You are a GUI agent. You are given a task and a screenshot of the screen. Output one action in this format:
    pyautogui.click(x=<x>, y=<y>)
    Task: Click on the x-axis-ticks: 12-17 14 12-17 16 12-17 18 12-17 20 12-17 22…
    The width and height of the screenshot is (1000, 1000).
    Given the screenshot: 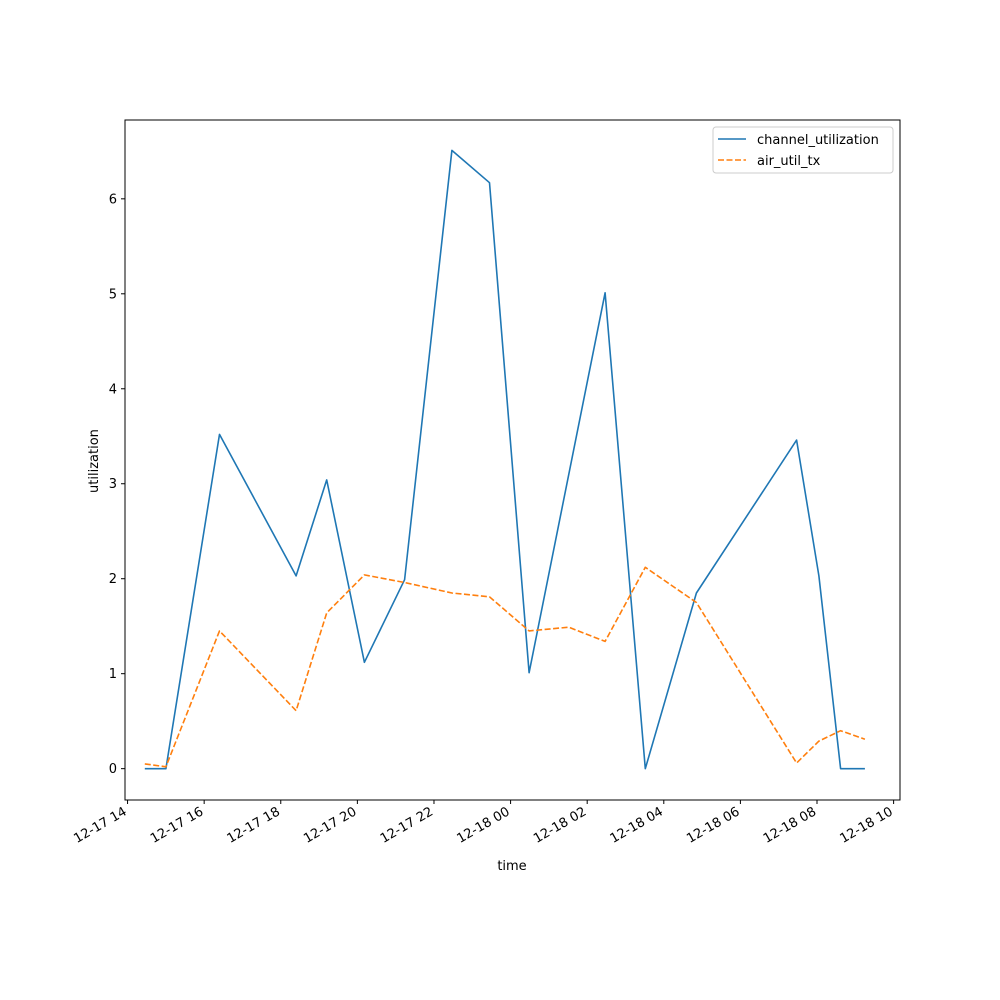 What is the action you would take?
    pyautogui.click(x=483, y=823)
    